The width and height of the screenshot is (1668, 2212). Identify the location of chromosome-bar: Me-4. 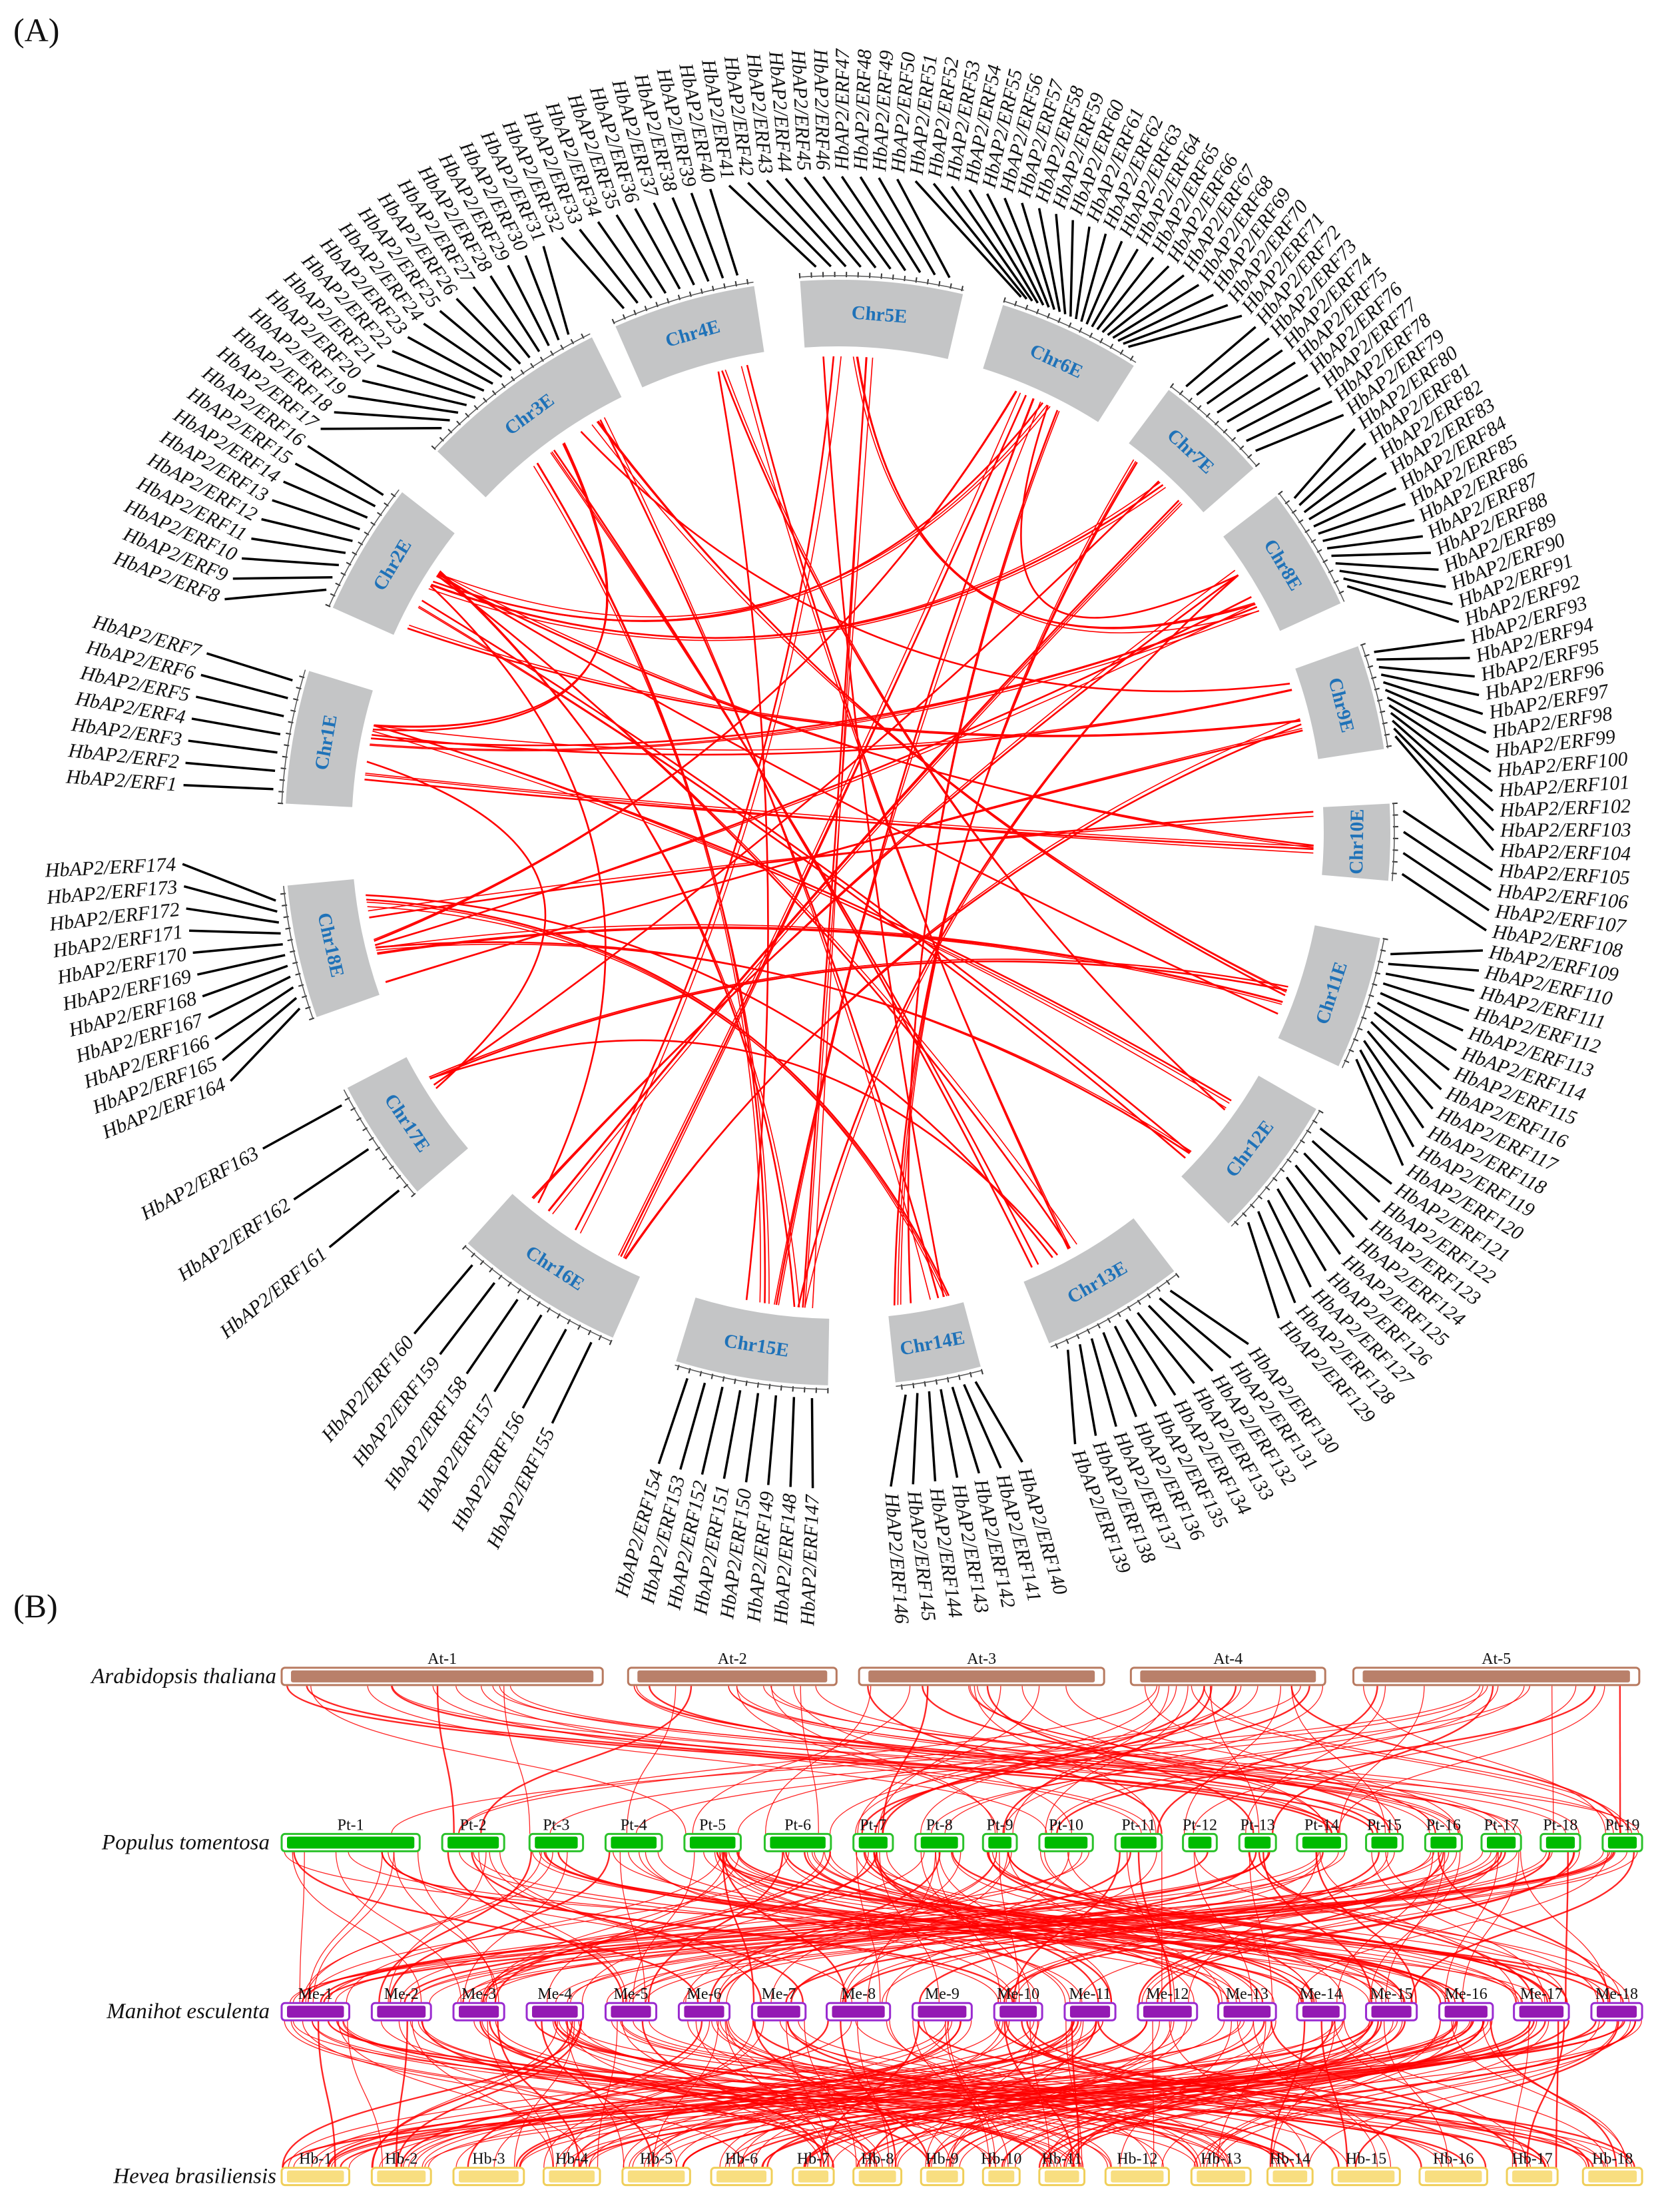
(555, 2004).